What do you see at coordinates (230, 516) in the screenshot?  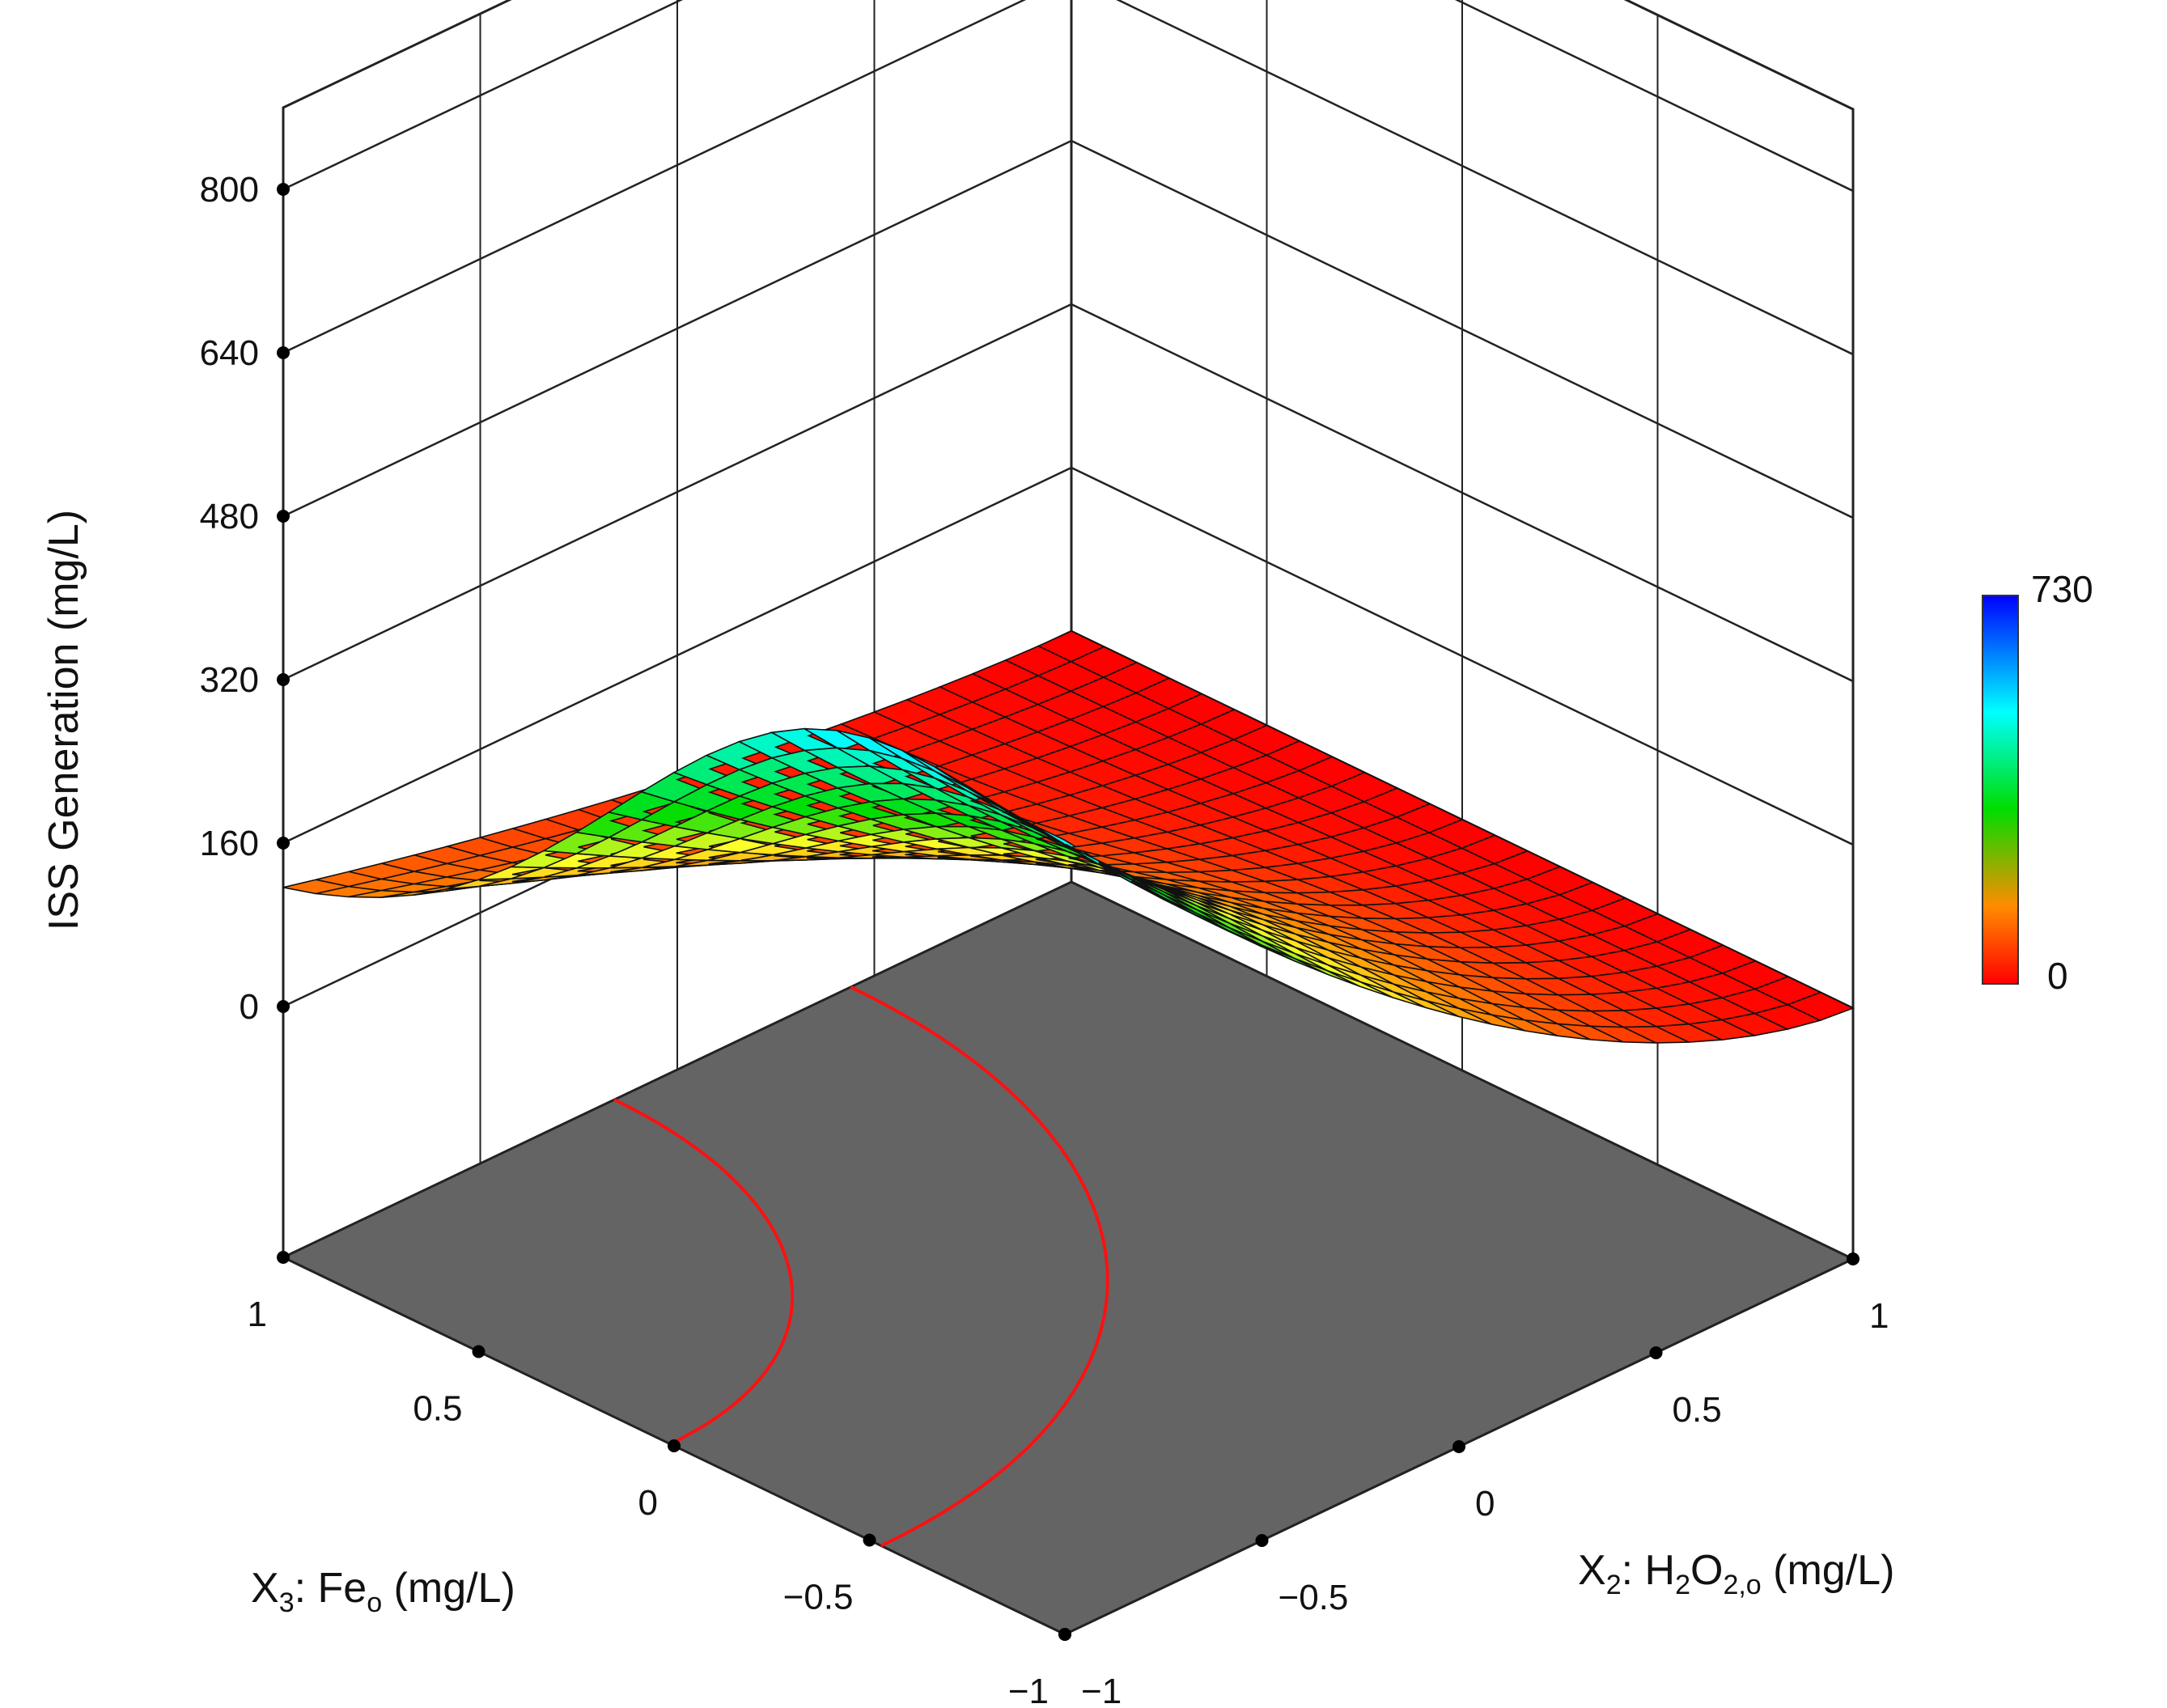 I see `z-tick-label: 480` at bounding box center [230, 516].